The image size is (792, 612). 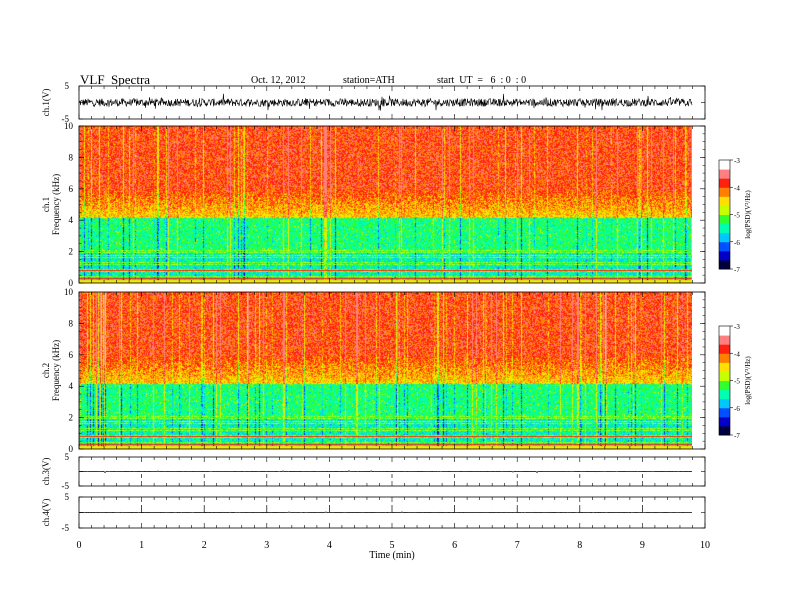 I want to click on x-tick-label: 4, so click(x=329, y=545).